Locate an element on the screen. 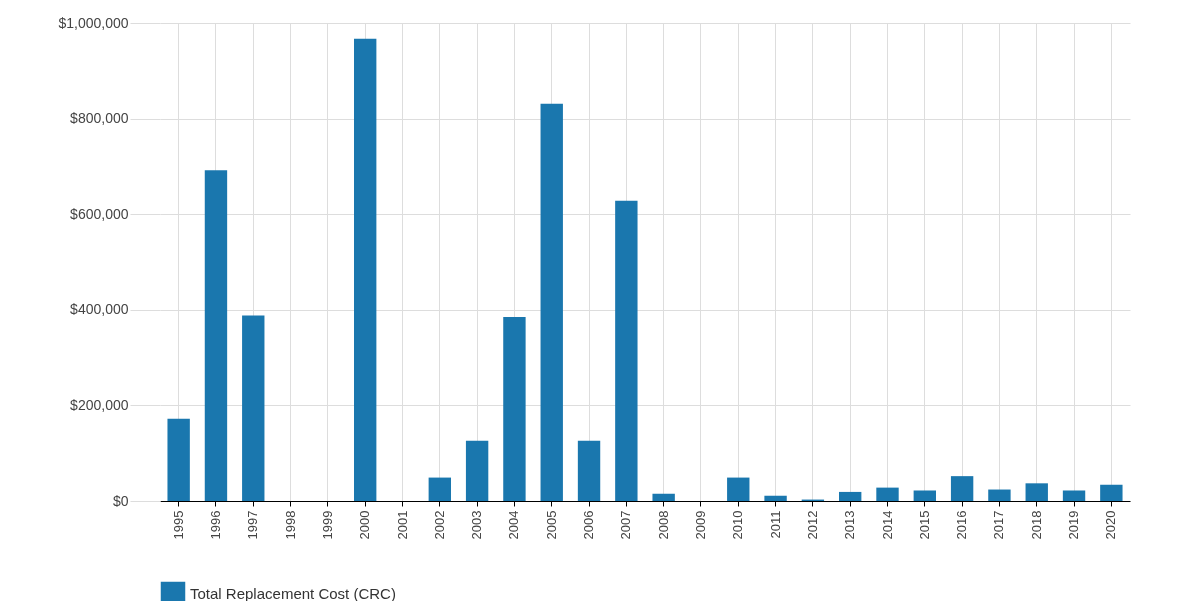  y-tick-label: $0 is located at coordinates (120, 500).